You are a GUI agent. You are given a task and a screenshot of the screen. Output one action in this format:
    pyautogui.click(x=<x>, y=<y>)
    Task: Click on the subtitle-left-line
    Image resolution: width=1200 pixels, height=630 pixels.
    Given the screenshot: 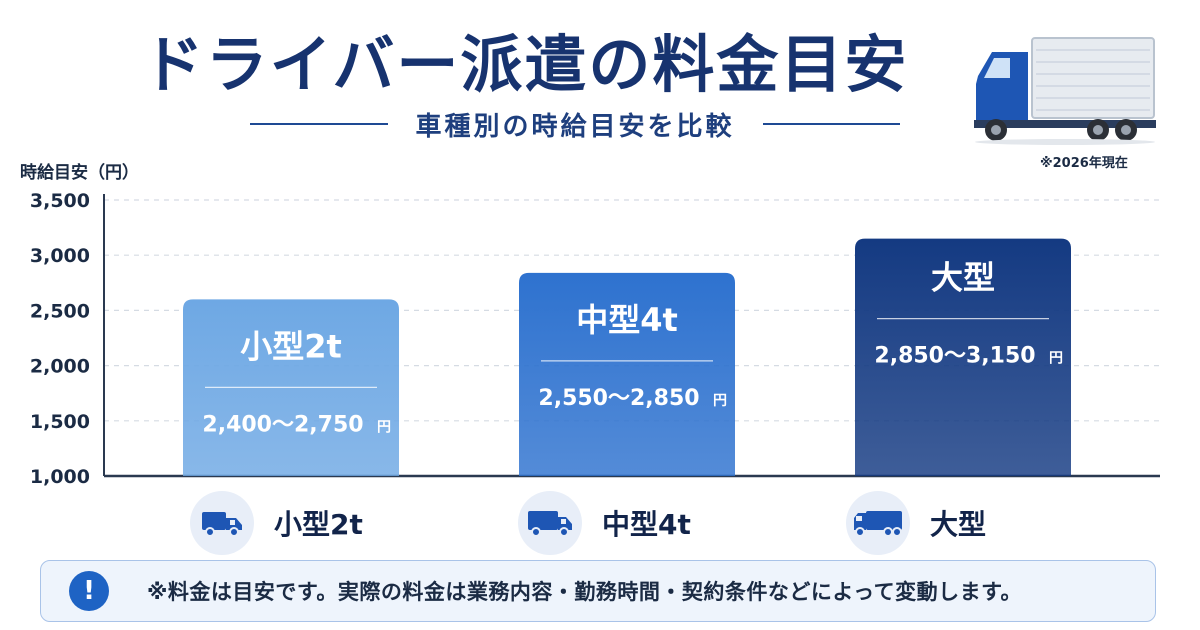 What is the action you would take?
    pyautogui.click(x=319, y=124)
    